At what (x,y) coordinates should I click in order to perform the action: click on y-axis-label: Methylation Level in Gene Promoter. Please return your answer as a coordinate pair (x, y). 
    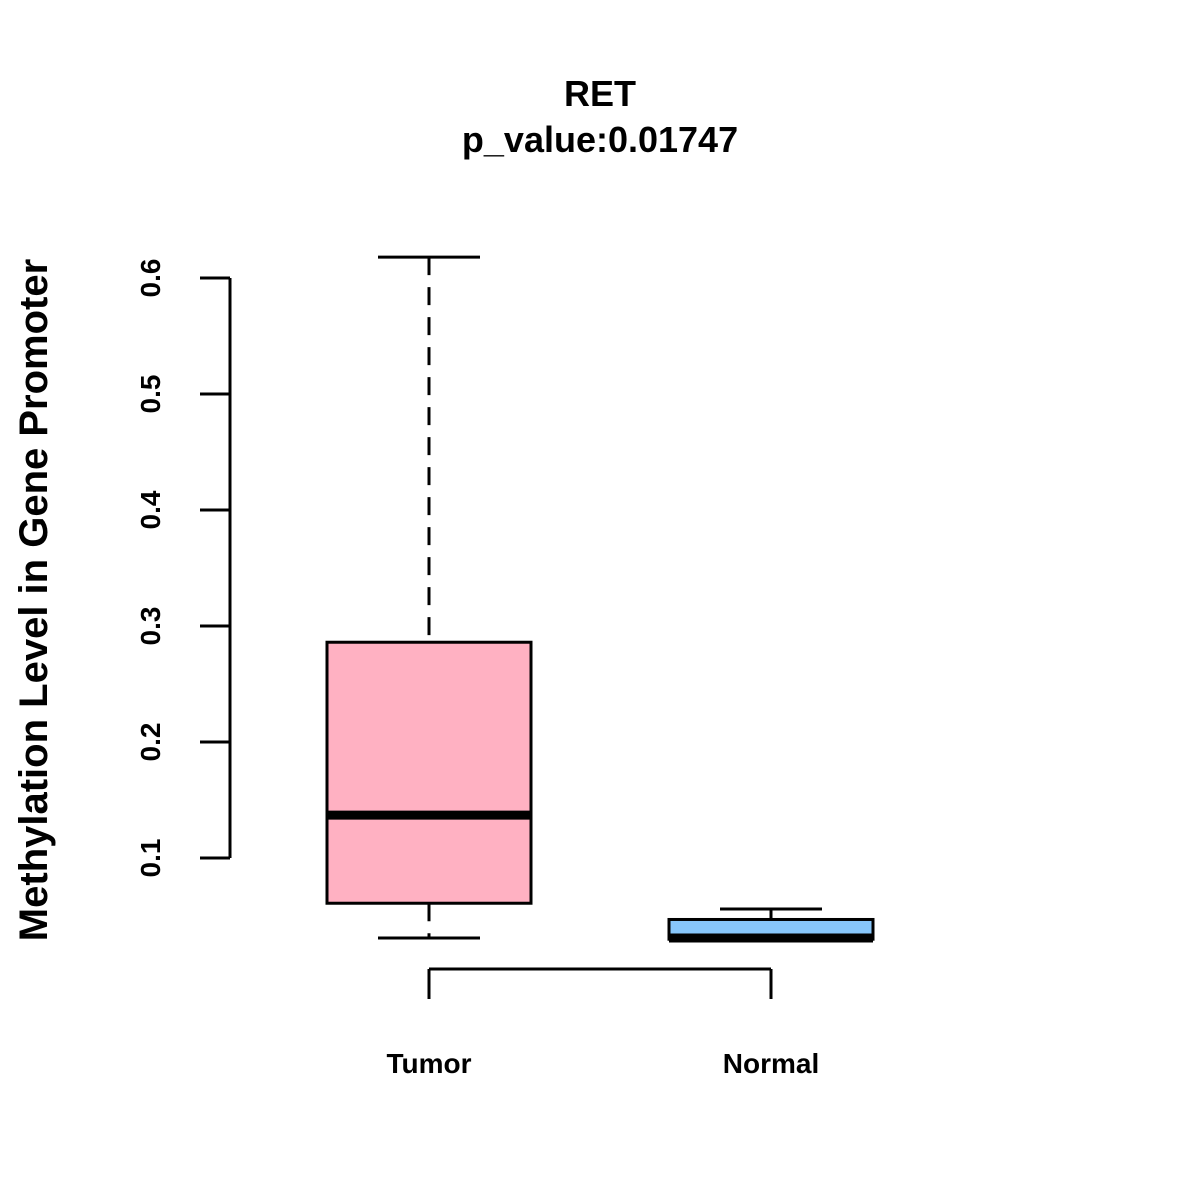
    Looking at the image, I should click on (34, 600).